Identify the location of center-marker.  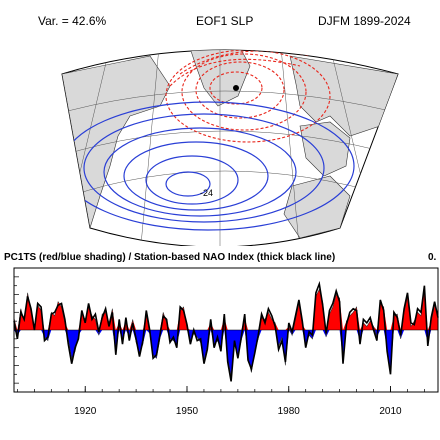
(236, 88).